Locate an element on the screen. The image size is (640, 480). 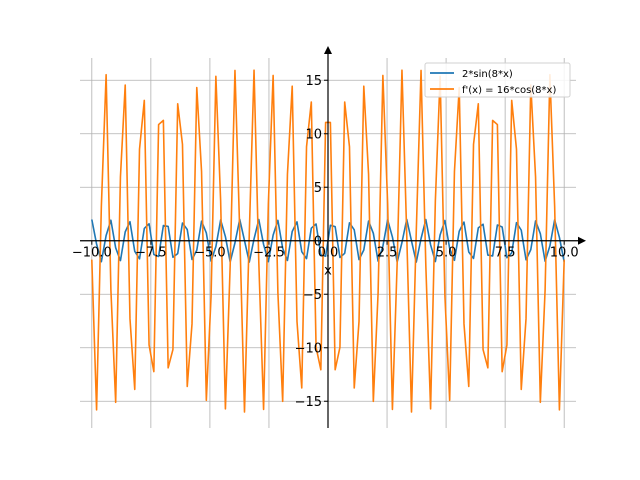
y-tick-label-6: 15 is located at coordinates (313, 81).